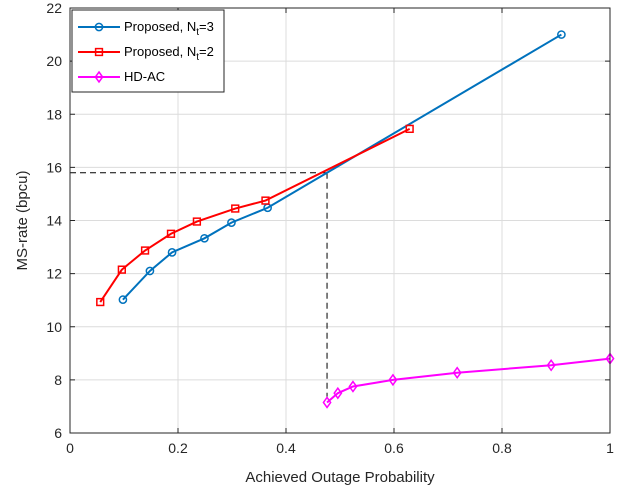  Describe the element at coordinates (22, 220) in the screenshot. I see `y-axis-label: MS-rate (bpcu)` at that location.